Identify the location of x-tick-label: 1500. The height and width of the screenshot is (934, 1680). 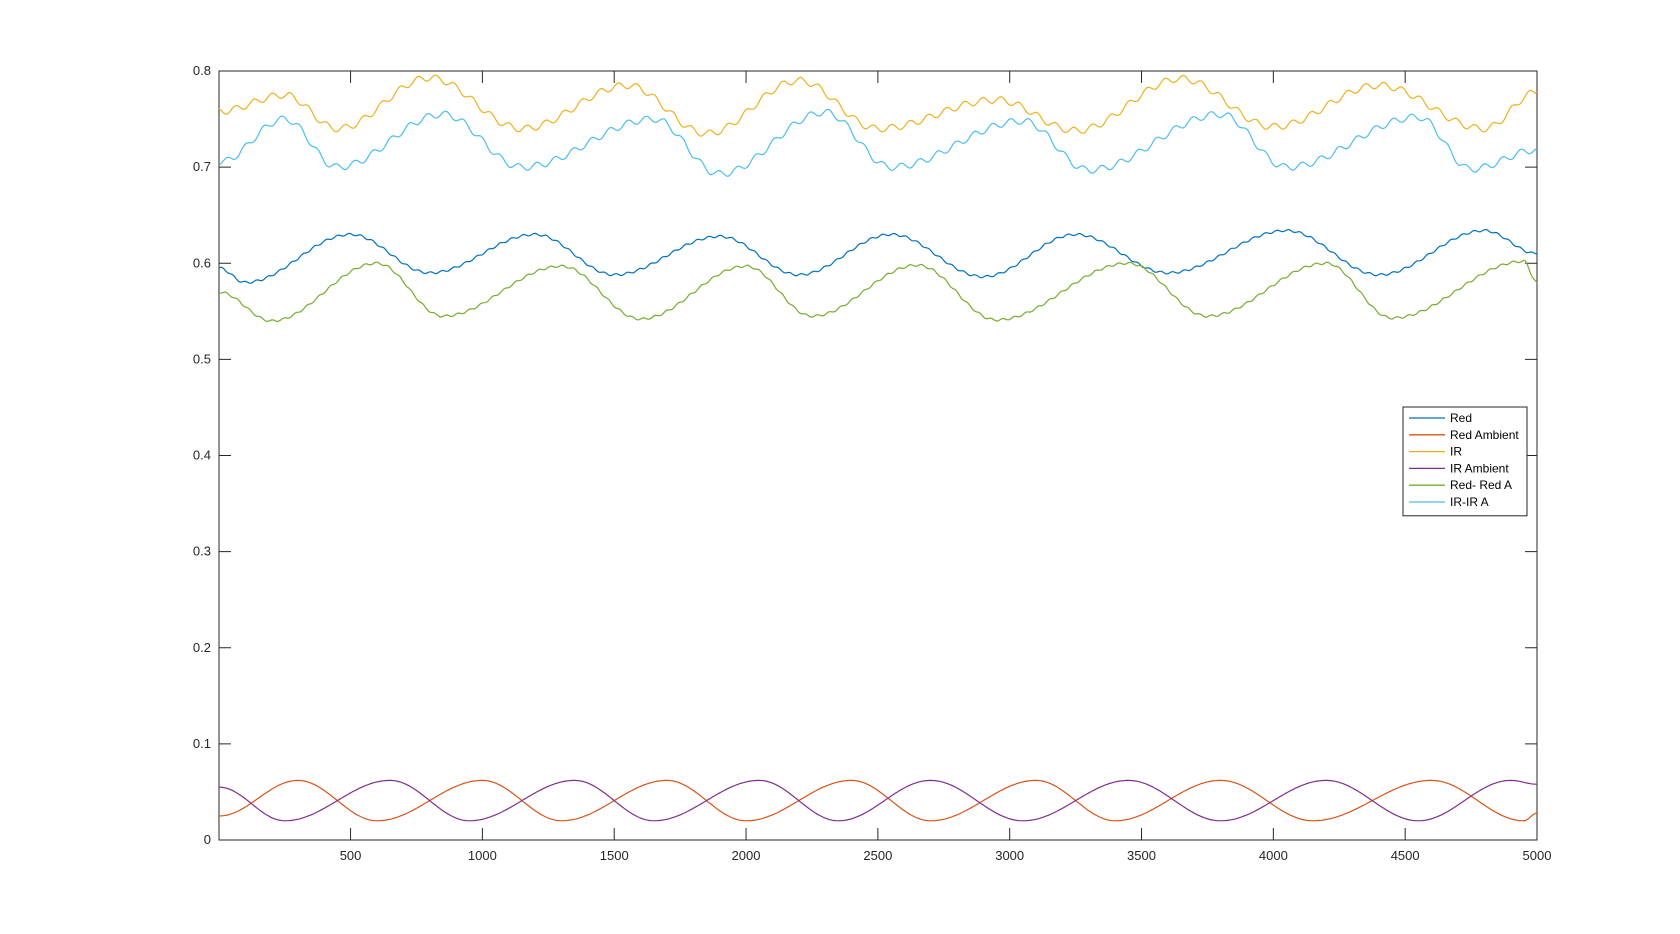
(614, 855).